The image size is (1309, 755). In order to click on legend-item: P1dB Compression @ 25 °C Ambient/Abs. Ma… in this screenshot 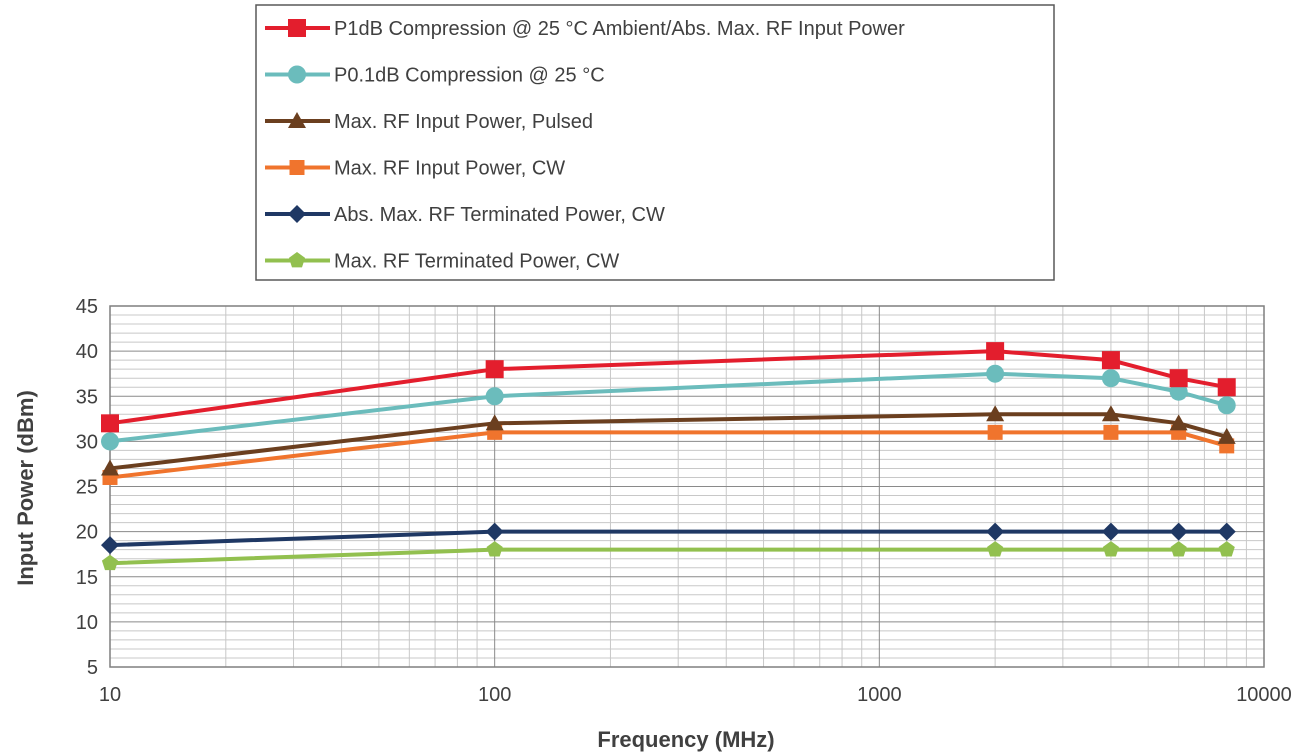, I will do `click(585, 29)`.